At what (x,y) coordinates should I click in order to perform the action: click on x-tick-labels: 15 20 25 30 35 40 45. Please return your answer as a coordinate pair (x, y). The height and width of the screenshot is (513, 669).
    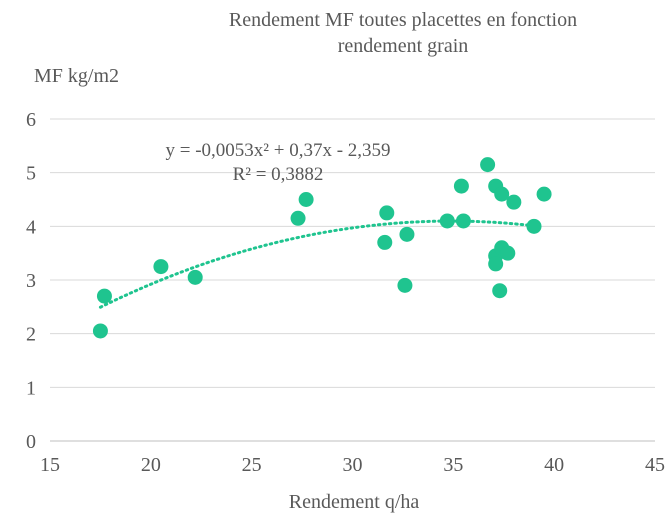
    Looking at the image, I should click on (352, 465).